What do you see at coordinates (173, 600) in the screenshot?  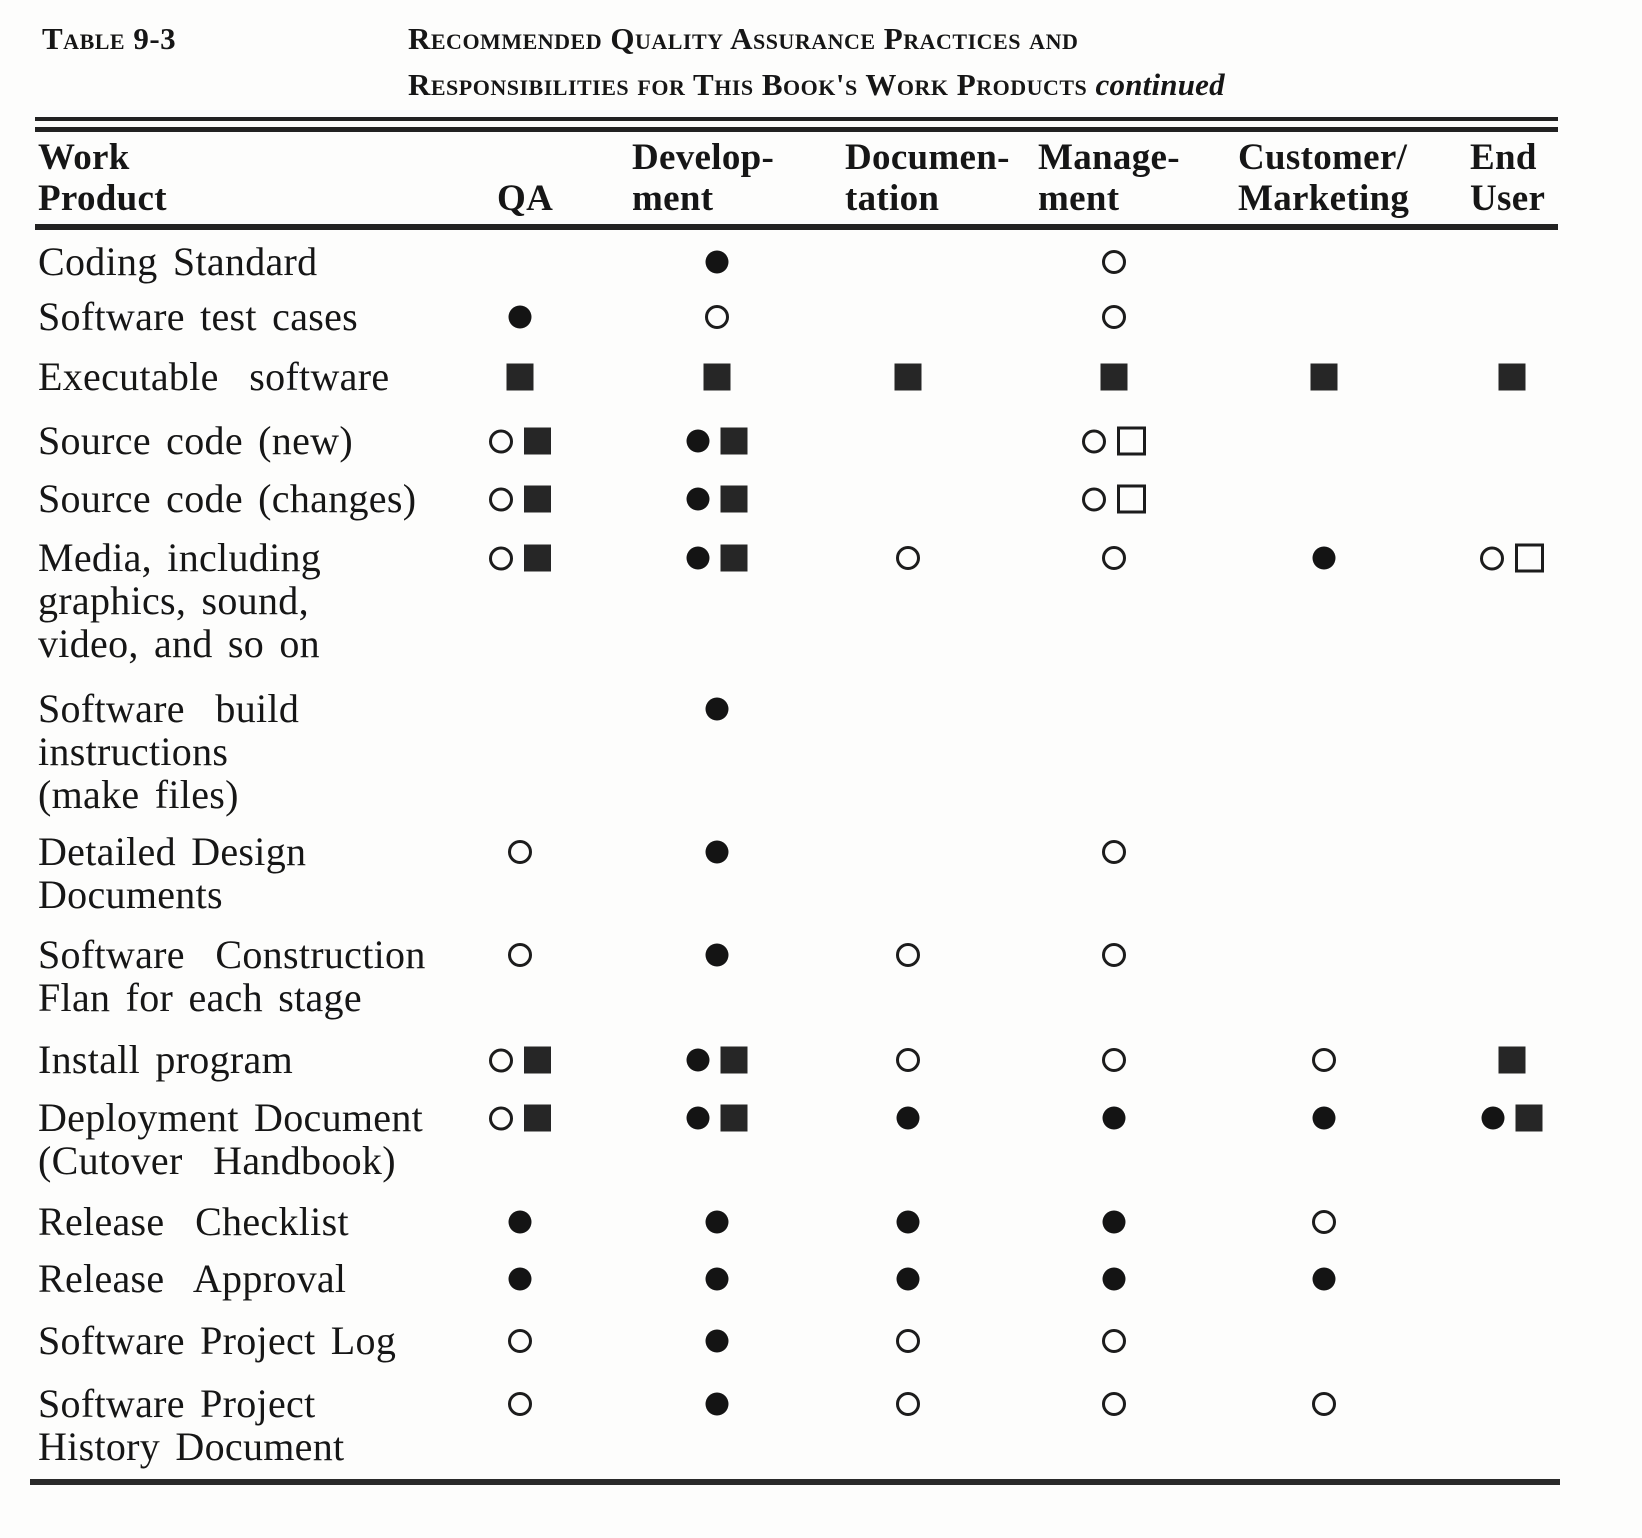 I see `work-product-label-line: graphics, sound,` at bounding box center [173, 600].